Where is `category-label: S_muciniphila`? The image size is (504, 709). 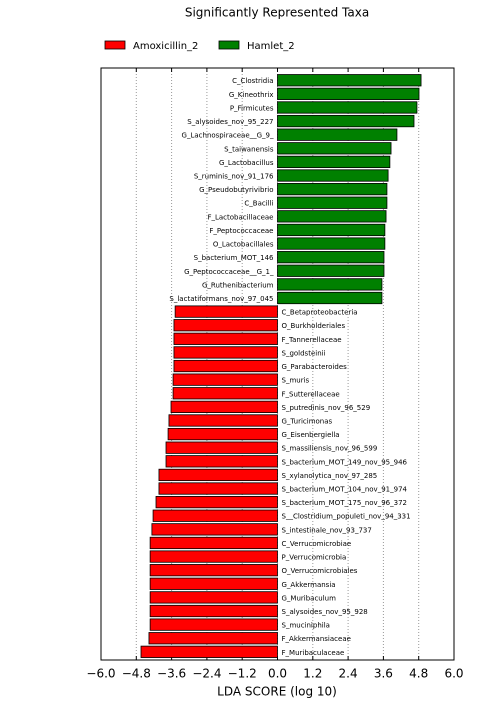
category-label: S_muciniphila is located at coordinates (306, 626).